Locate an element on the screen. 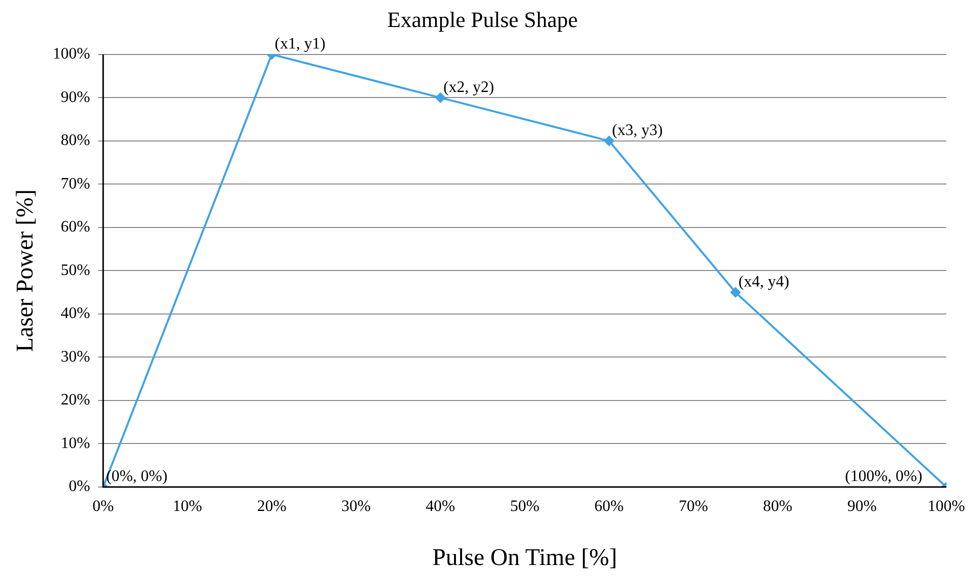 The width and height of the screenshot is (975, 581). y-tick-label: 60% is located at coordinates (75, 227).